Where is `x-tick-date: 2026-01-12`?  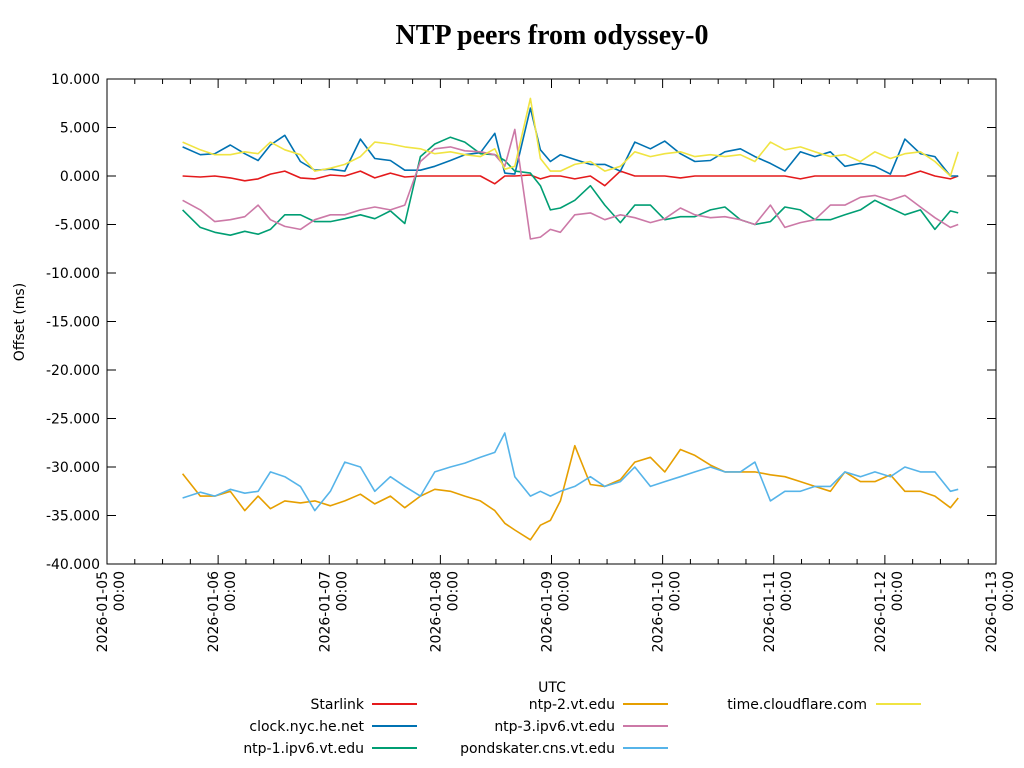
x-tick-date: 2026-01-12 is located at coordinates (881, 611).